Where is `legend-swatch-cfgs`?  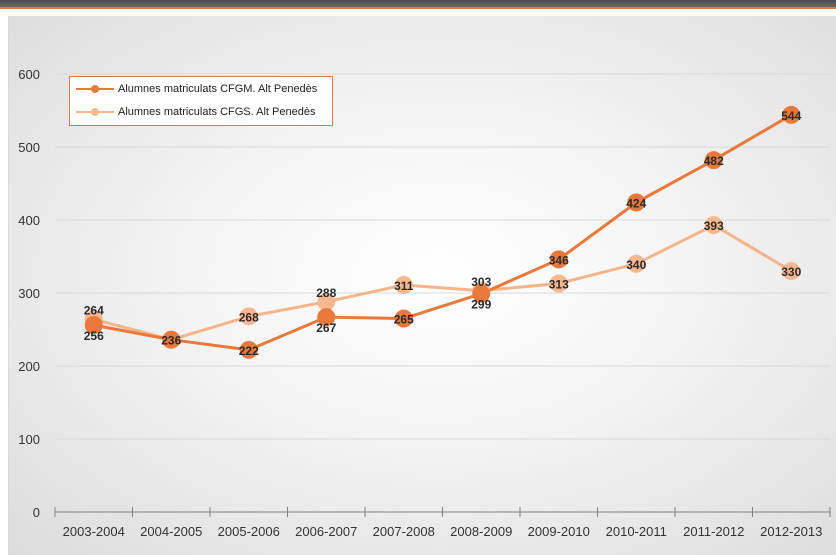 legend-swatch-cfgs is located at coordinates (95, 112).